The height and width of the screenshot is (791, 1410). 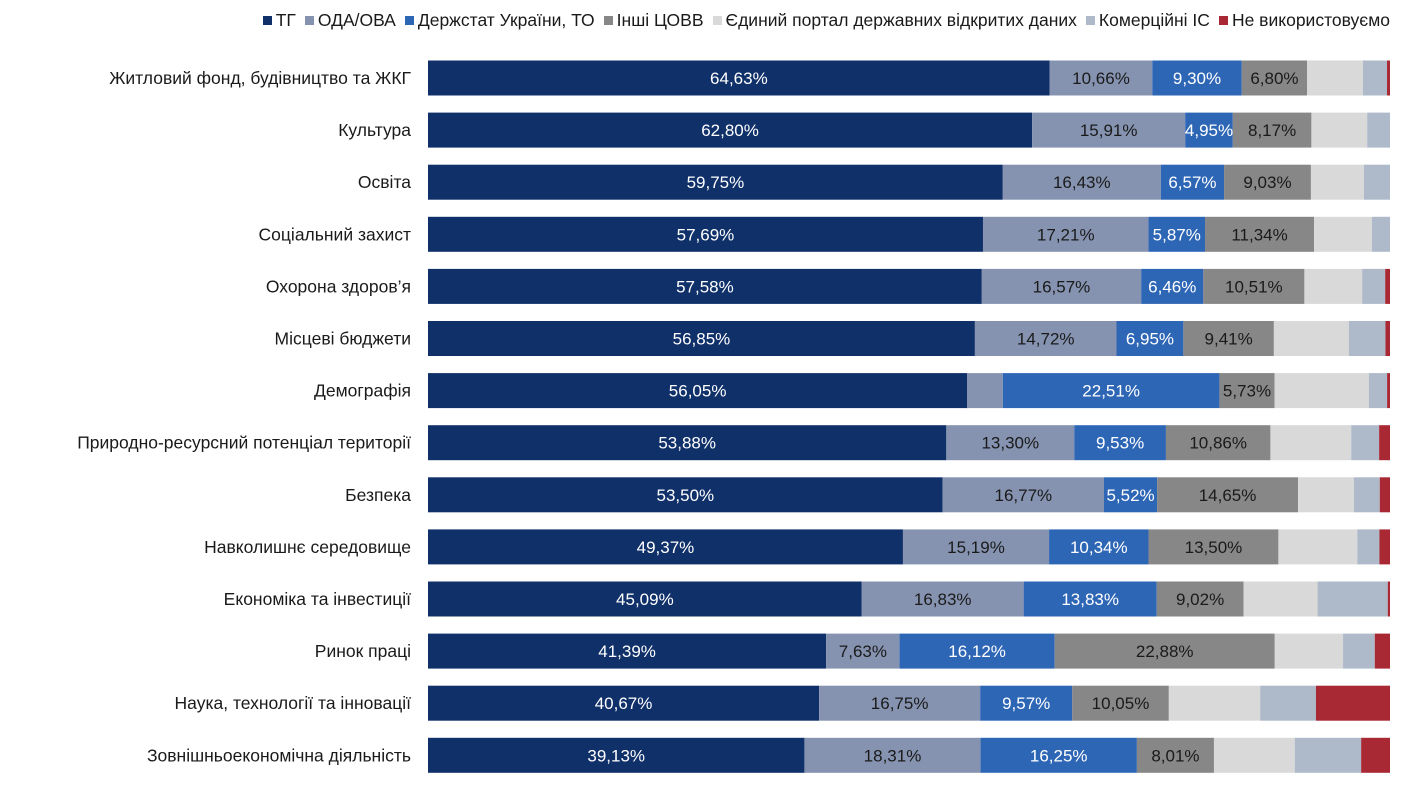 What do you see at coordinates (338, 286) in the screenshot?
I see `category-label: Охорона здоров’я` at bounding box center [338, 286].